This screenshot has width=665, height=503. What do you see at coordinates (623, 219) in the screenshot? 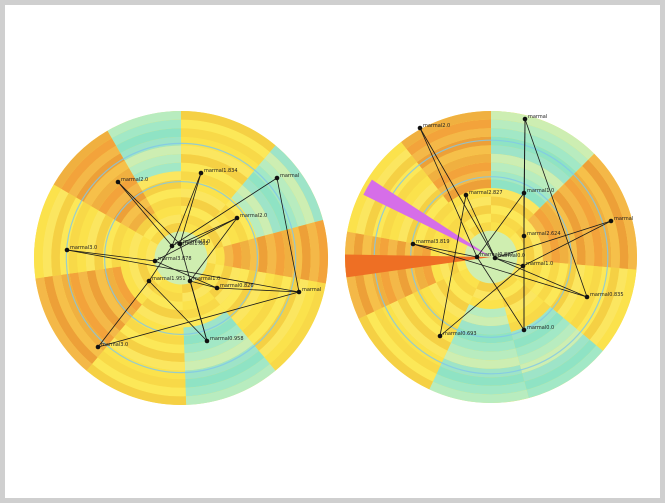
I see `node-label: marmal` at bounding box center [623, 219].